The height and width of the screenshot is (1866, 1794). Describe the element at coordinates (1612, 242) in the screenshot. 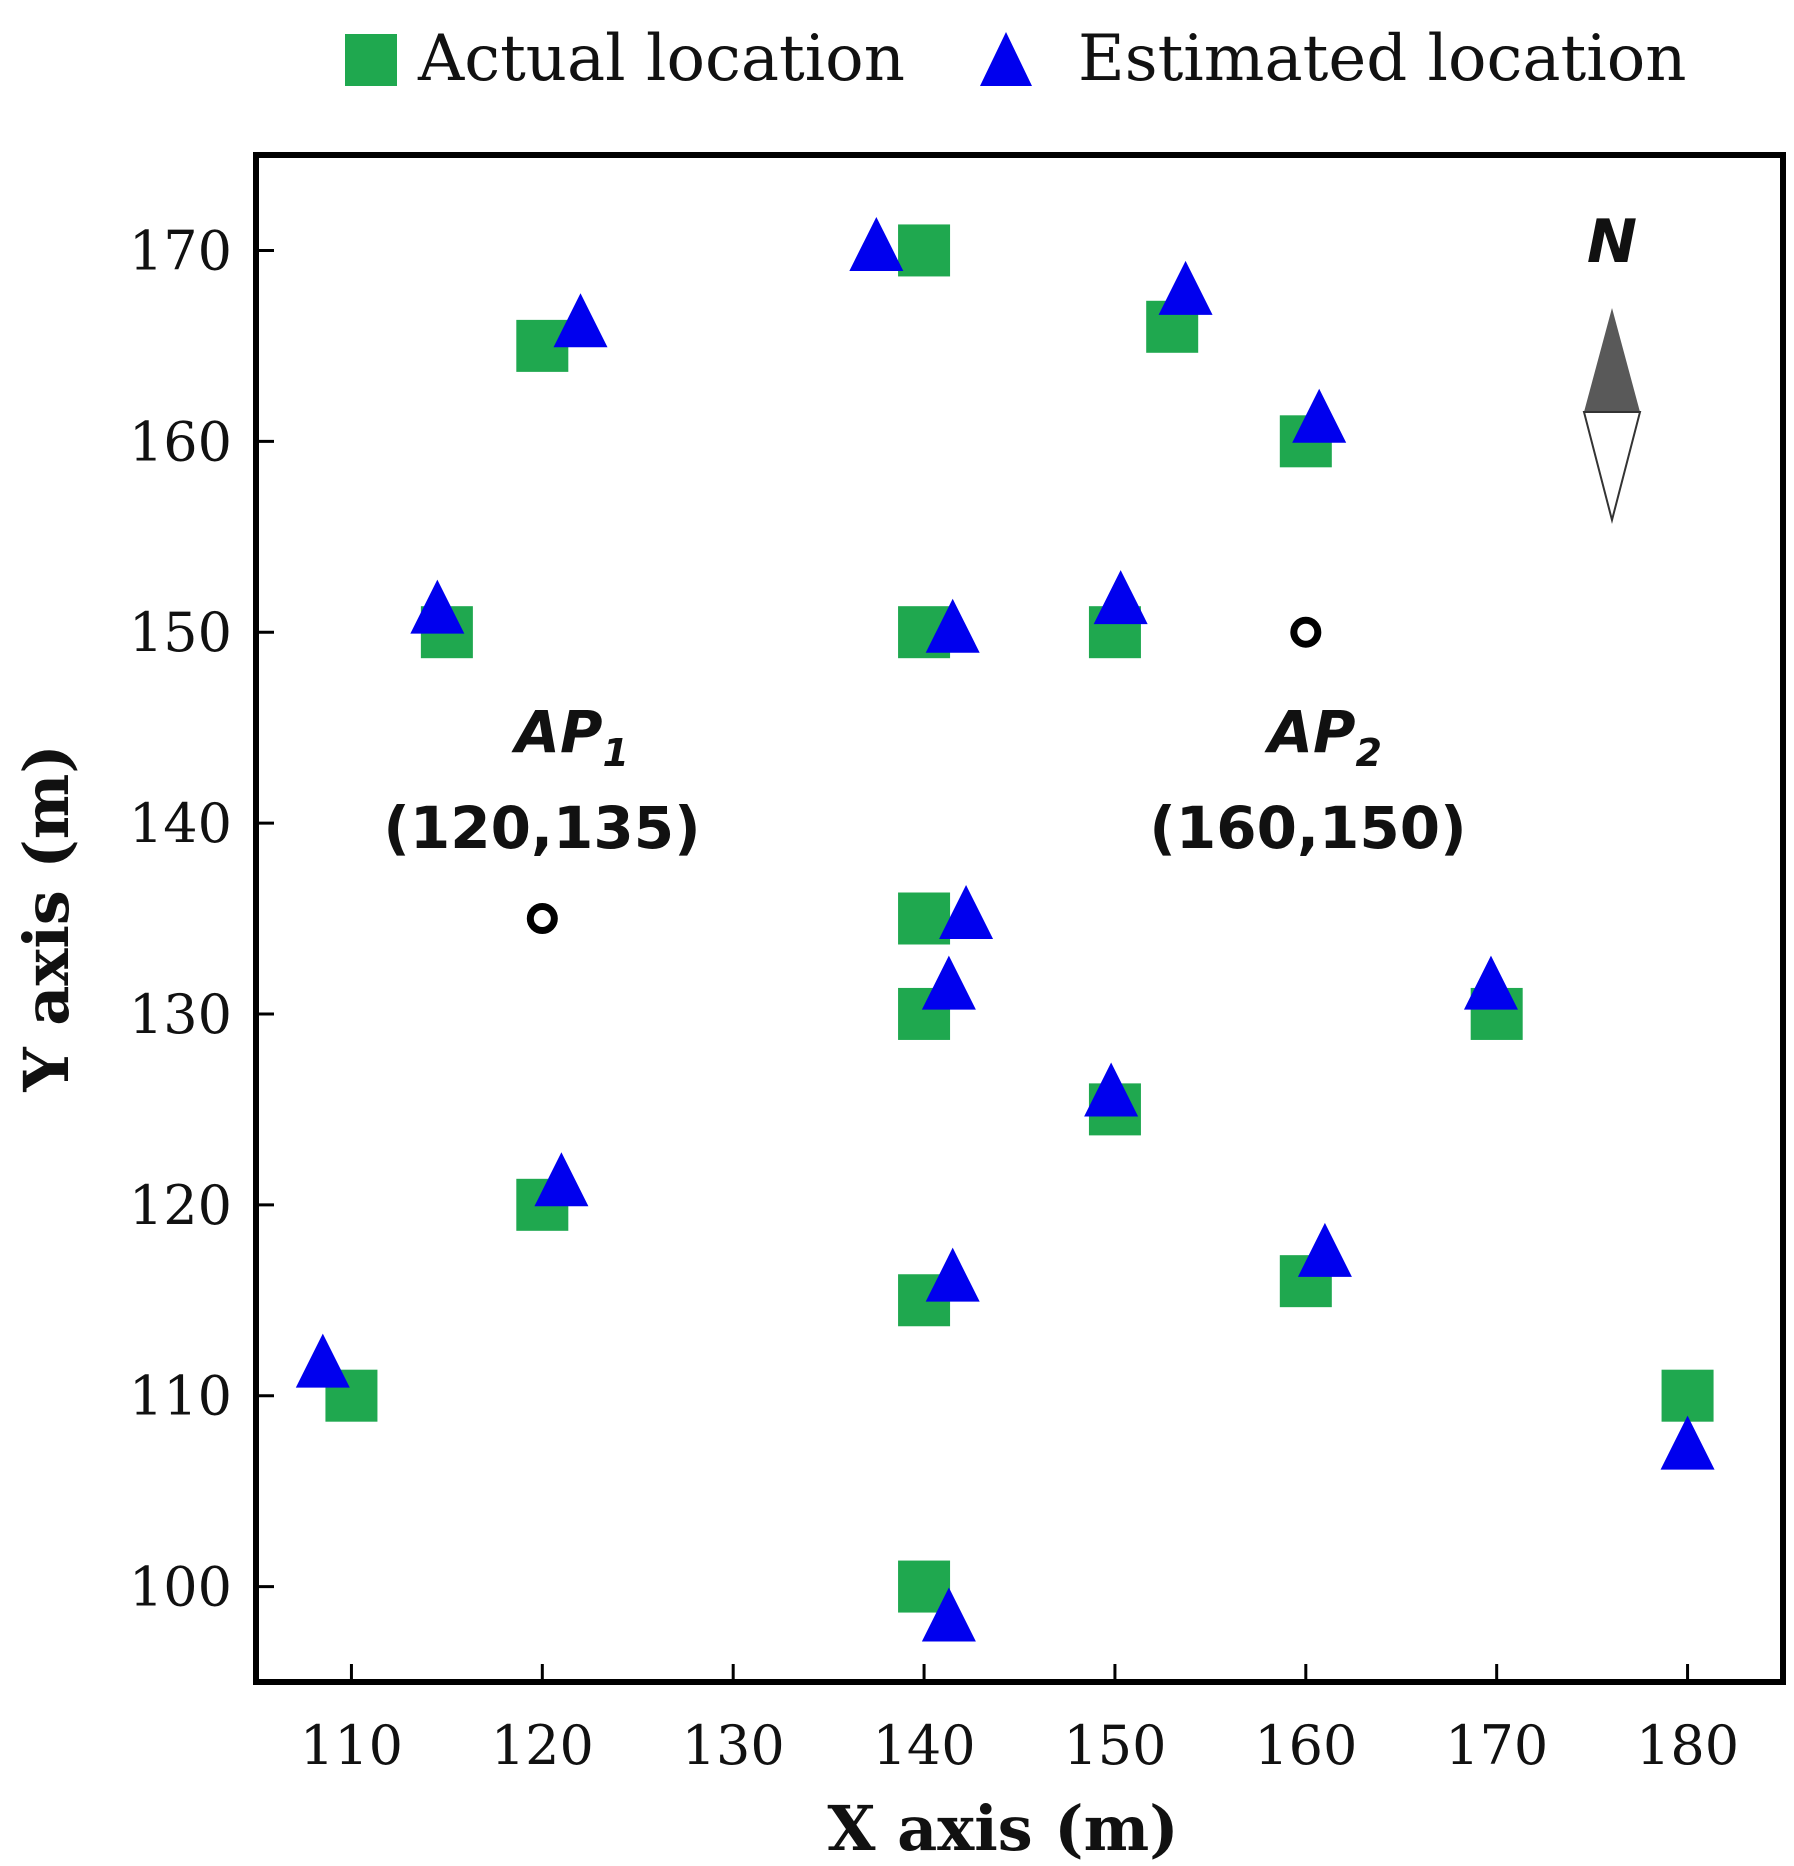

I see `north-label: N` at that location.